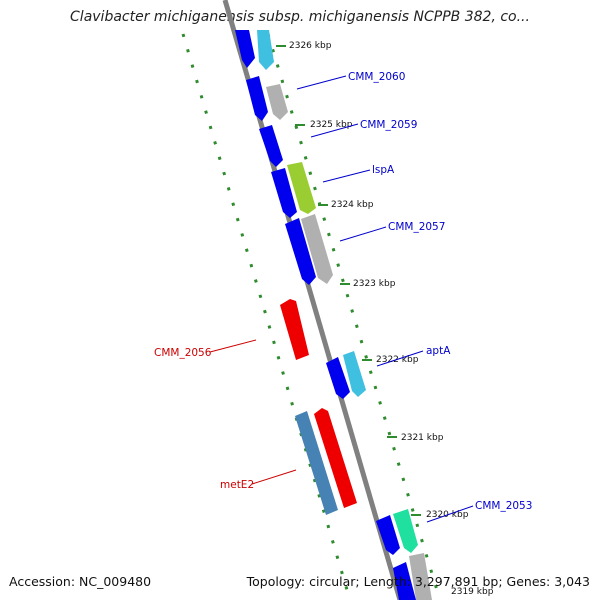 Image resolution: width=600 pixels, height=600 pixels. Describe the element at coordinates (354, 374) in the screenshot. I see `gene-arrow-apta-cyan` at that location.